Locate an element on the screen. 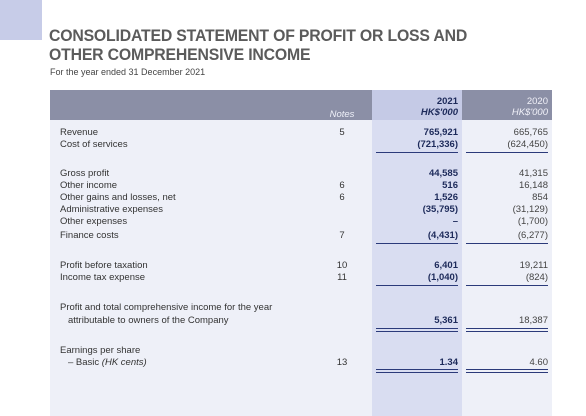  table-row: Other gains and losses, net 6 1,526 854 is located at coordinates (301, 197).